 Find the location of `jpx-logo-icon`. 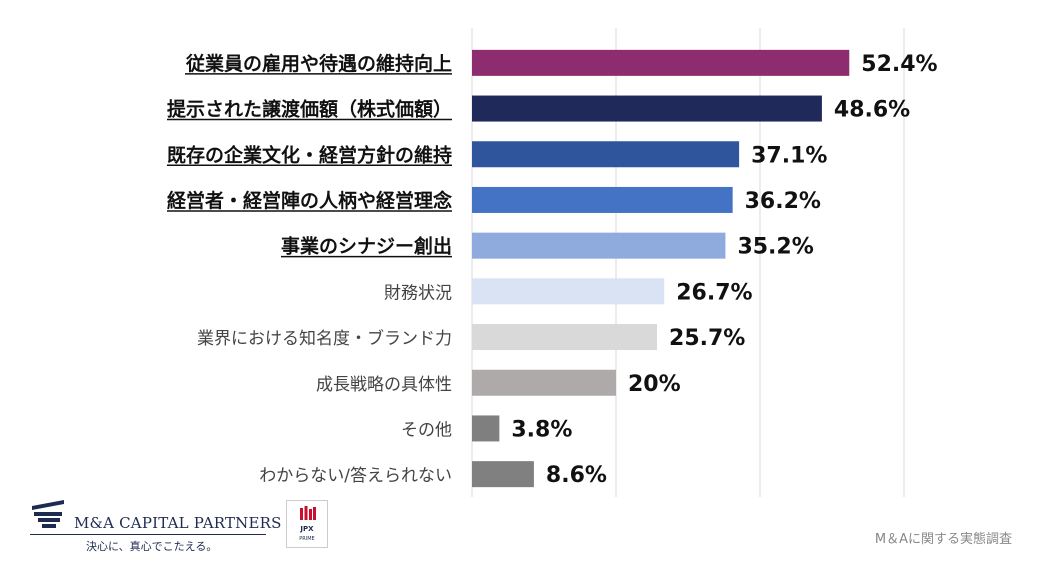

jpx-logo-icon is located at coordinates (308, 513).